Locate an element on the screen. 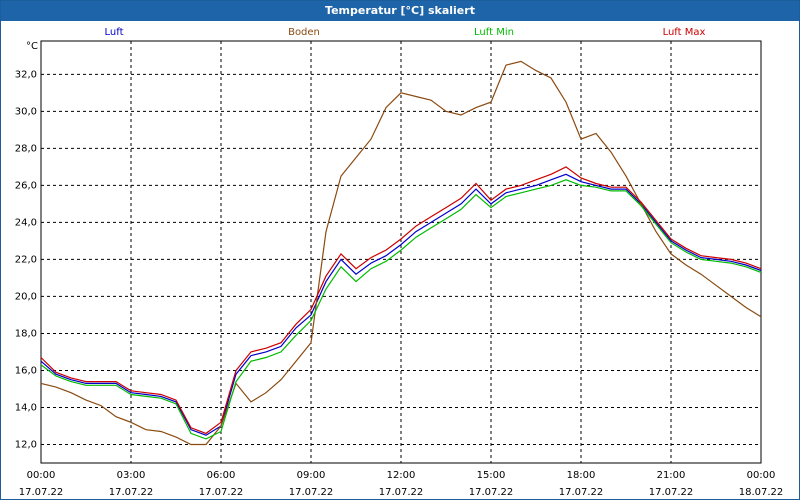 The image size is (800, 500). y-tick-label: 32,0 is located at coordinates (26, 74).